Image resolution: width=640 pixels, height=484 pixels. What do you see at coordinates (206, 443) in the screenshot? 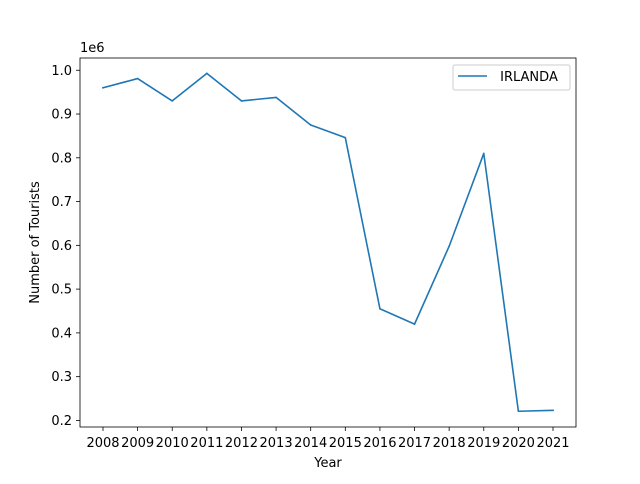
I see `x-tick-label: 2011` at bounding box center [206, 443].